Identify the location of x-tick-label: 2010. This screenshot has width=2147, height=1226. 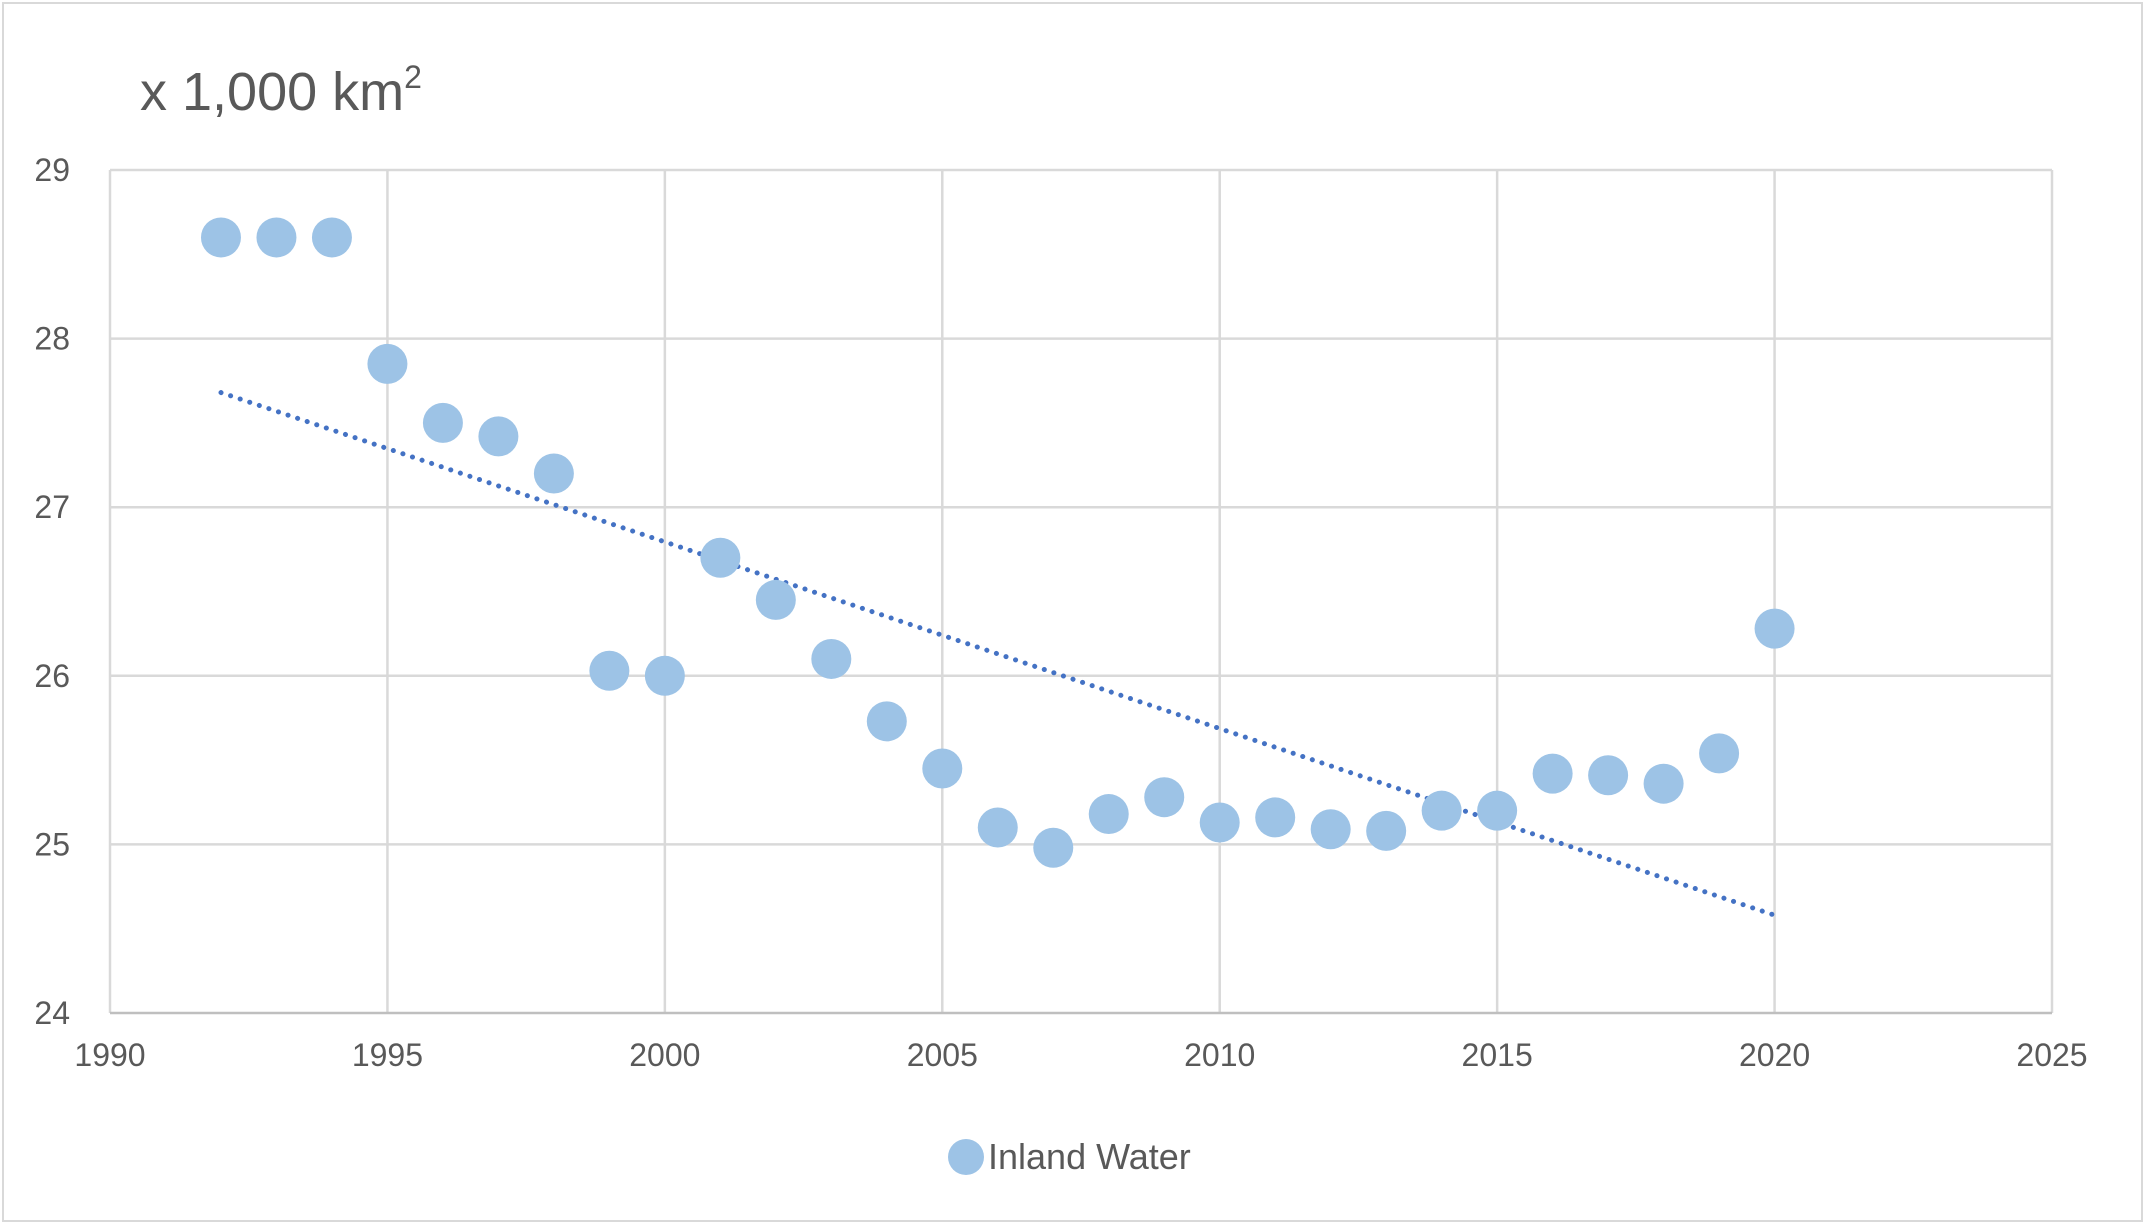
(1219, 1055).